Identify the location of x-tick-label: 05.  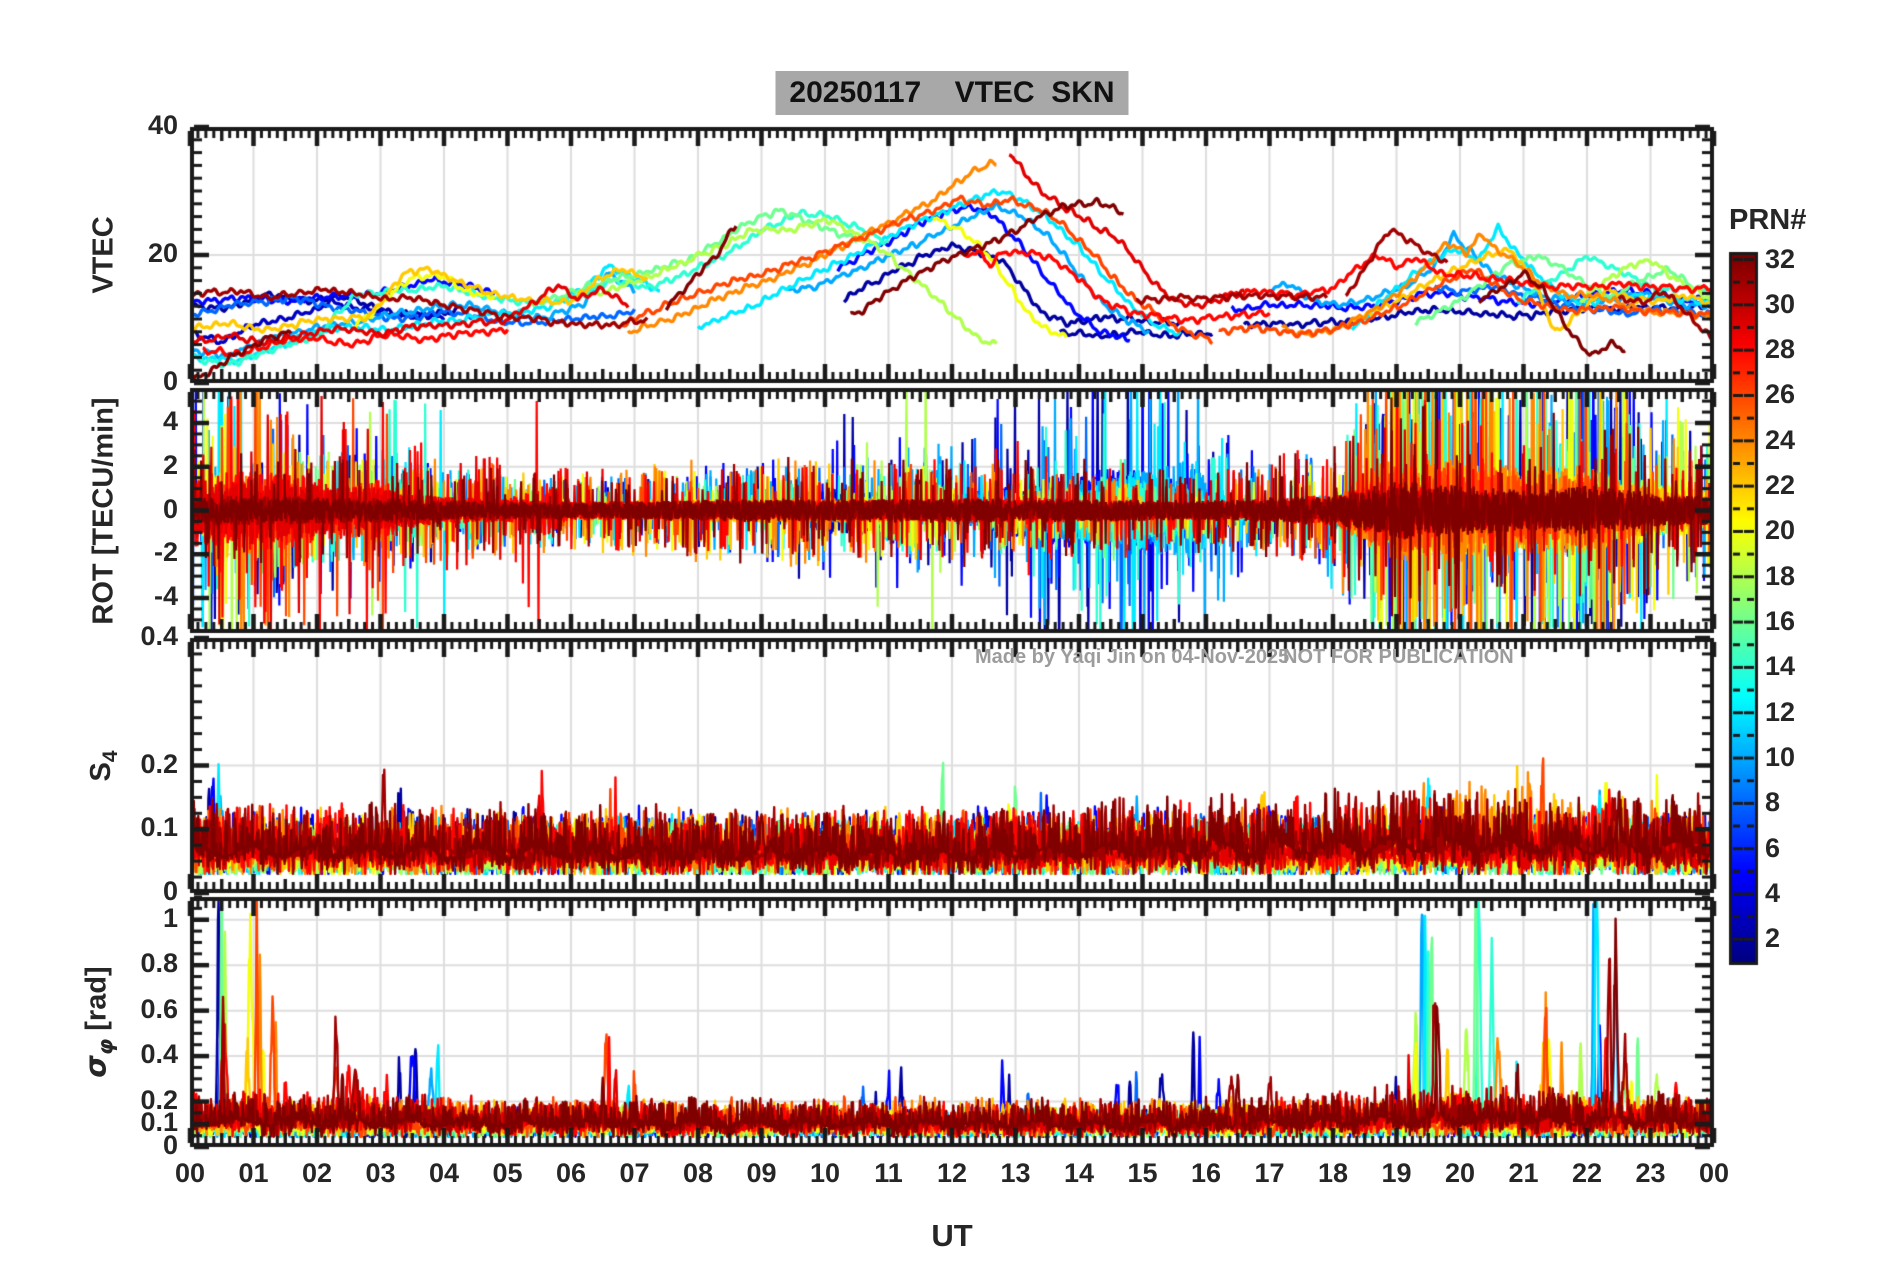
(507, 1173).